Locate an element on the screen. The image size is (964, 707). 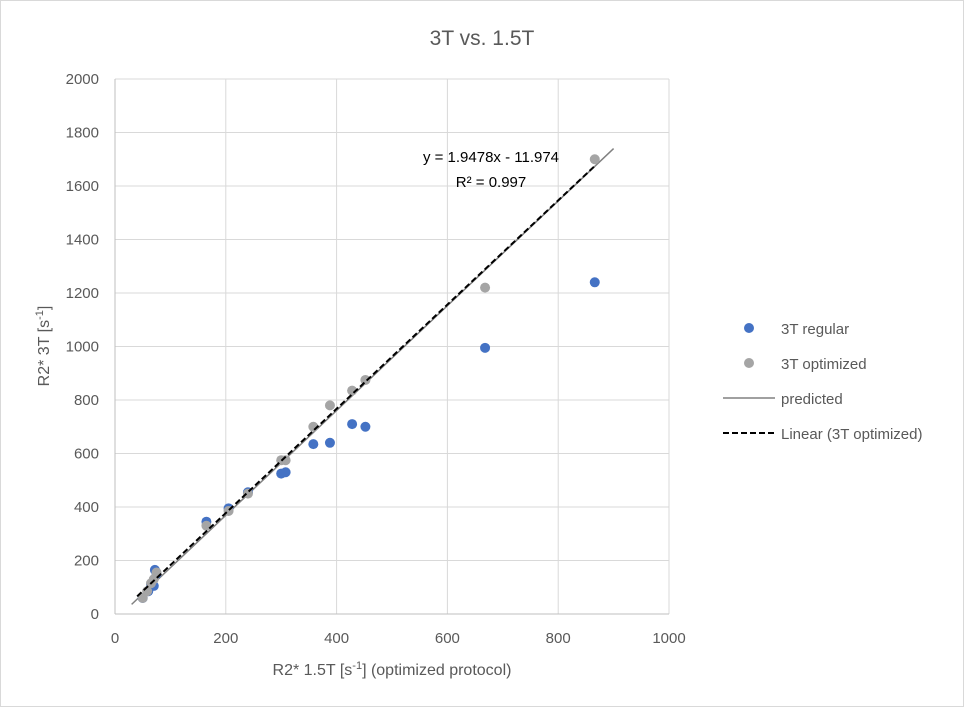
x-tick-label: 800 is located at coordinates (558, 638).